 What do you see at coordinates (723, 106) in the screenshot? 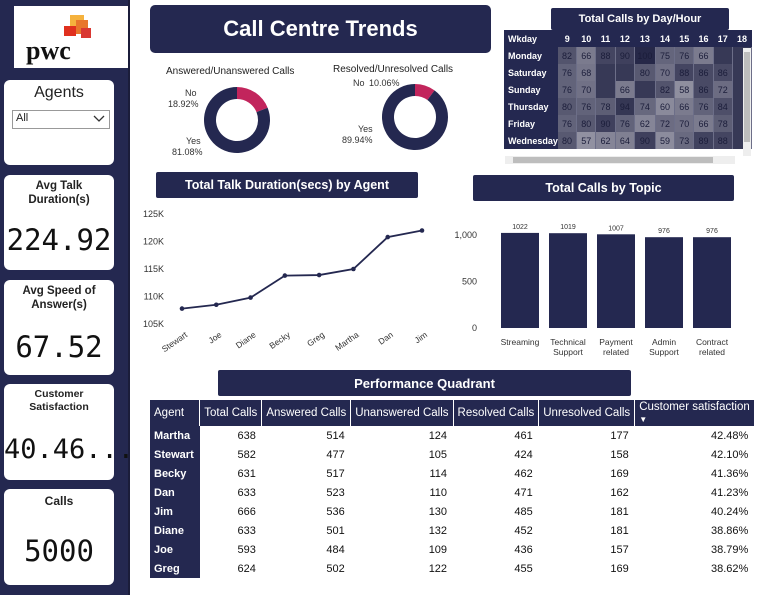
I see `heatmap-cell: 84` at bounding box center [723, 106].